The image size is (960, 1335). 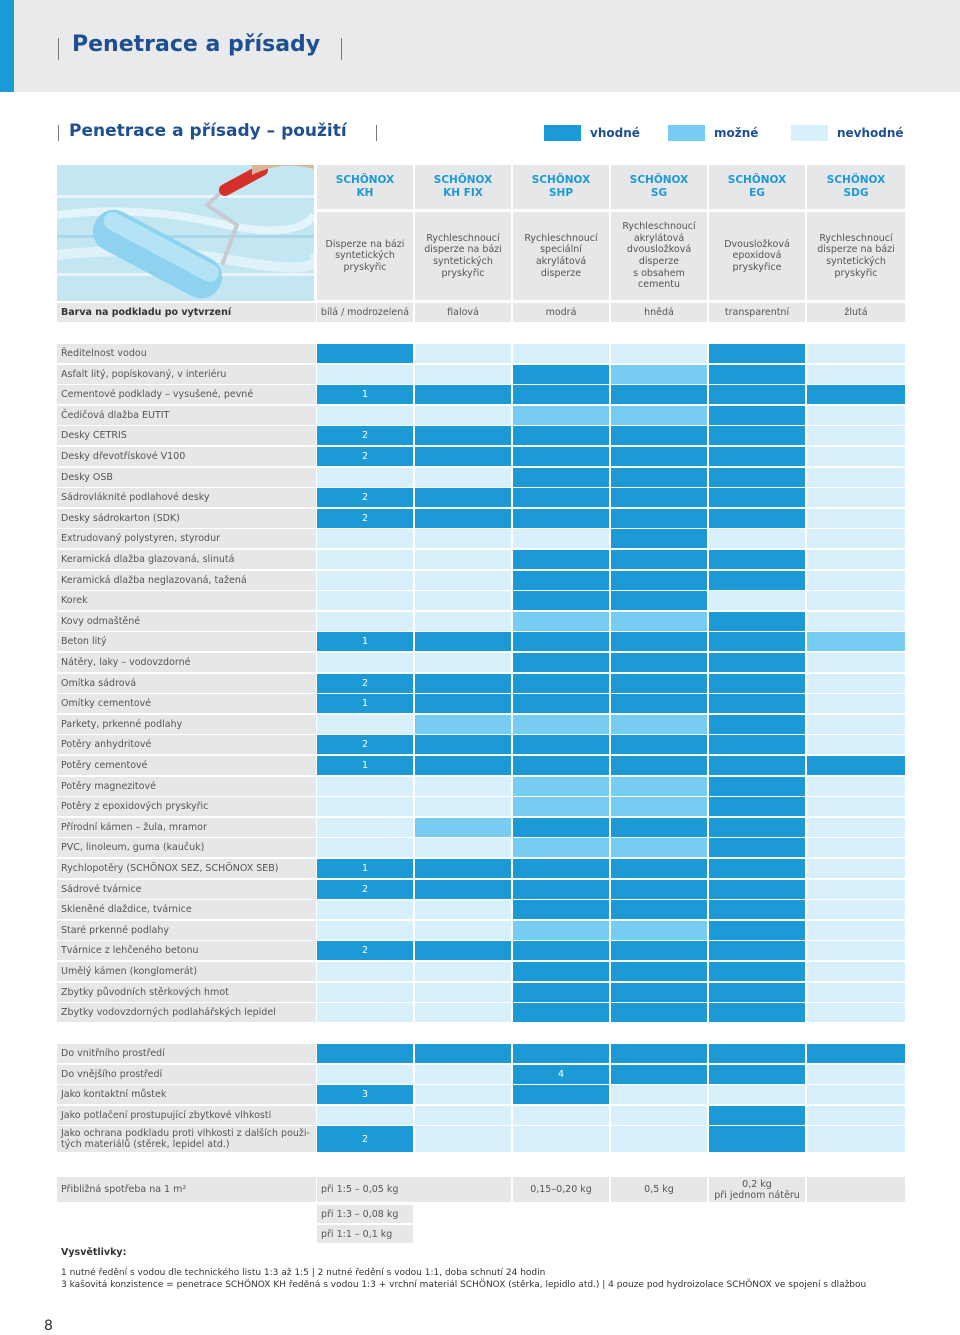 What do you see at coordinates (365, 1214) in the screenshot?
I see `consumption-value: při 1:3 – 0,08 kg` at bounding box center [365, 1214].